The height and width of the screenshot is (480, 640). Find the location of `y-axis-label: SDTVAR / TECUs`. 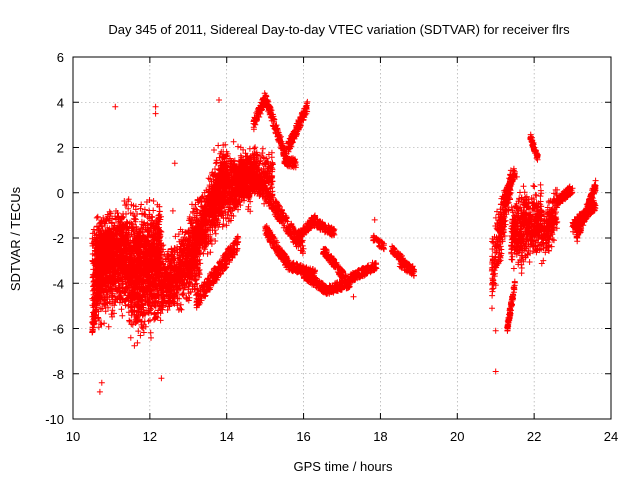

y-axis-label: SDTVAR / TECUs is located at coordinates (15, 238).